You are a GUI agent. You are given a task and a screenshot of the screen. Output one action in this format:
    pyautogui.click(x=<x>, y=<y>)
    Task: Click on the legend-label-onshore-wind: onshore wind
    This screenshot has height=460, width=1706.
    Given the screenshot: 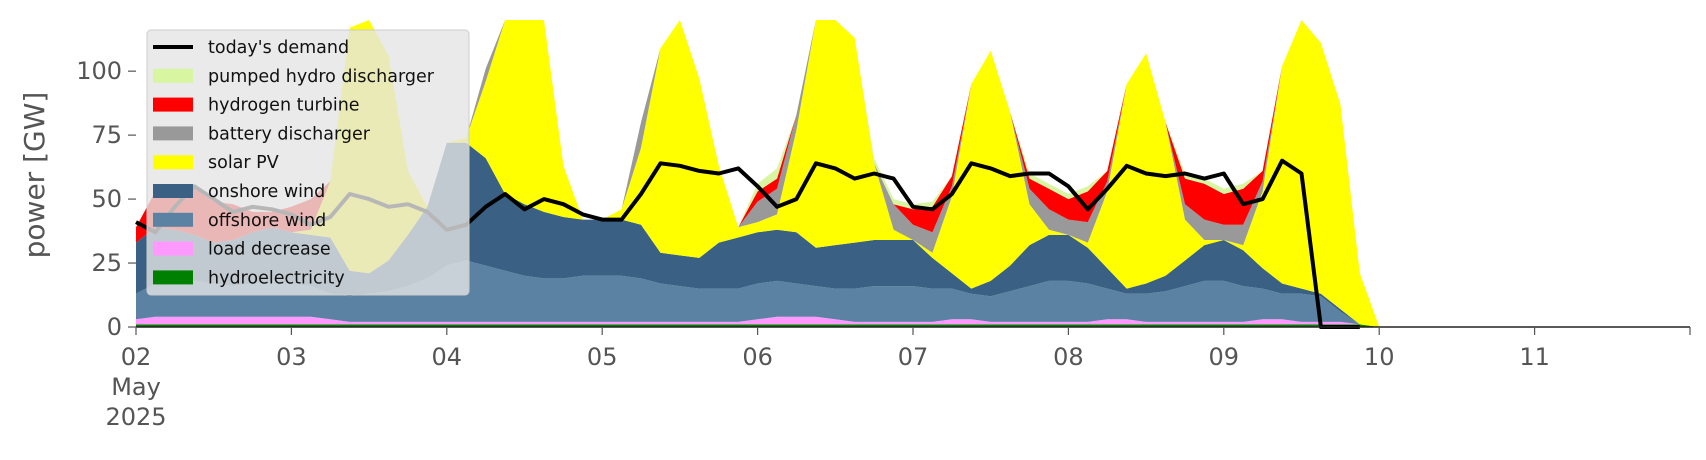 What is the action you would take?
    pyautogui.click(x=266, y=192)
    